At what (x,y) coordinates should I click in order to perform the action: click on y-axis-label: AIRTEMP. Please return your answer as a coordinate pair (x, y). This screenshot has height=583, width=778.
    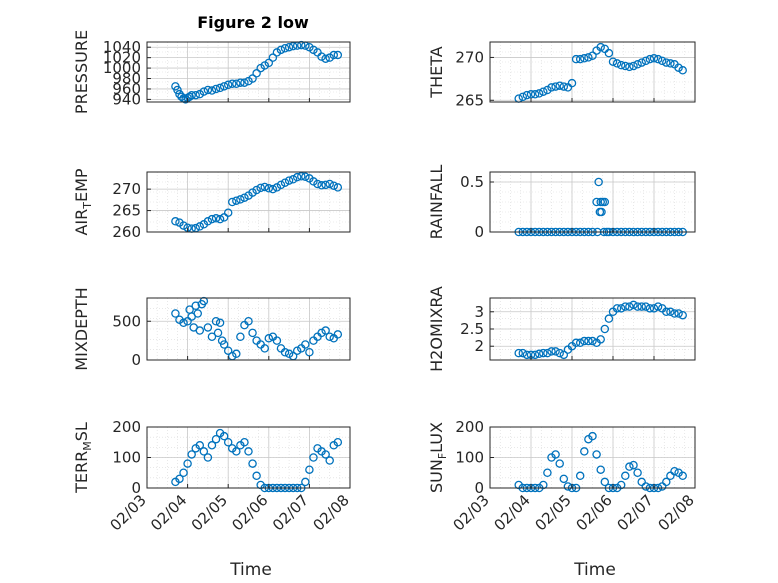
    Looking at the image, I should click on (83, 201).